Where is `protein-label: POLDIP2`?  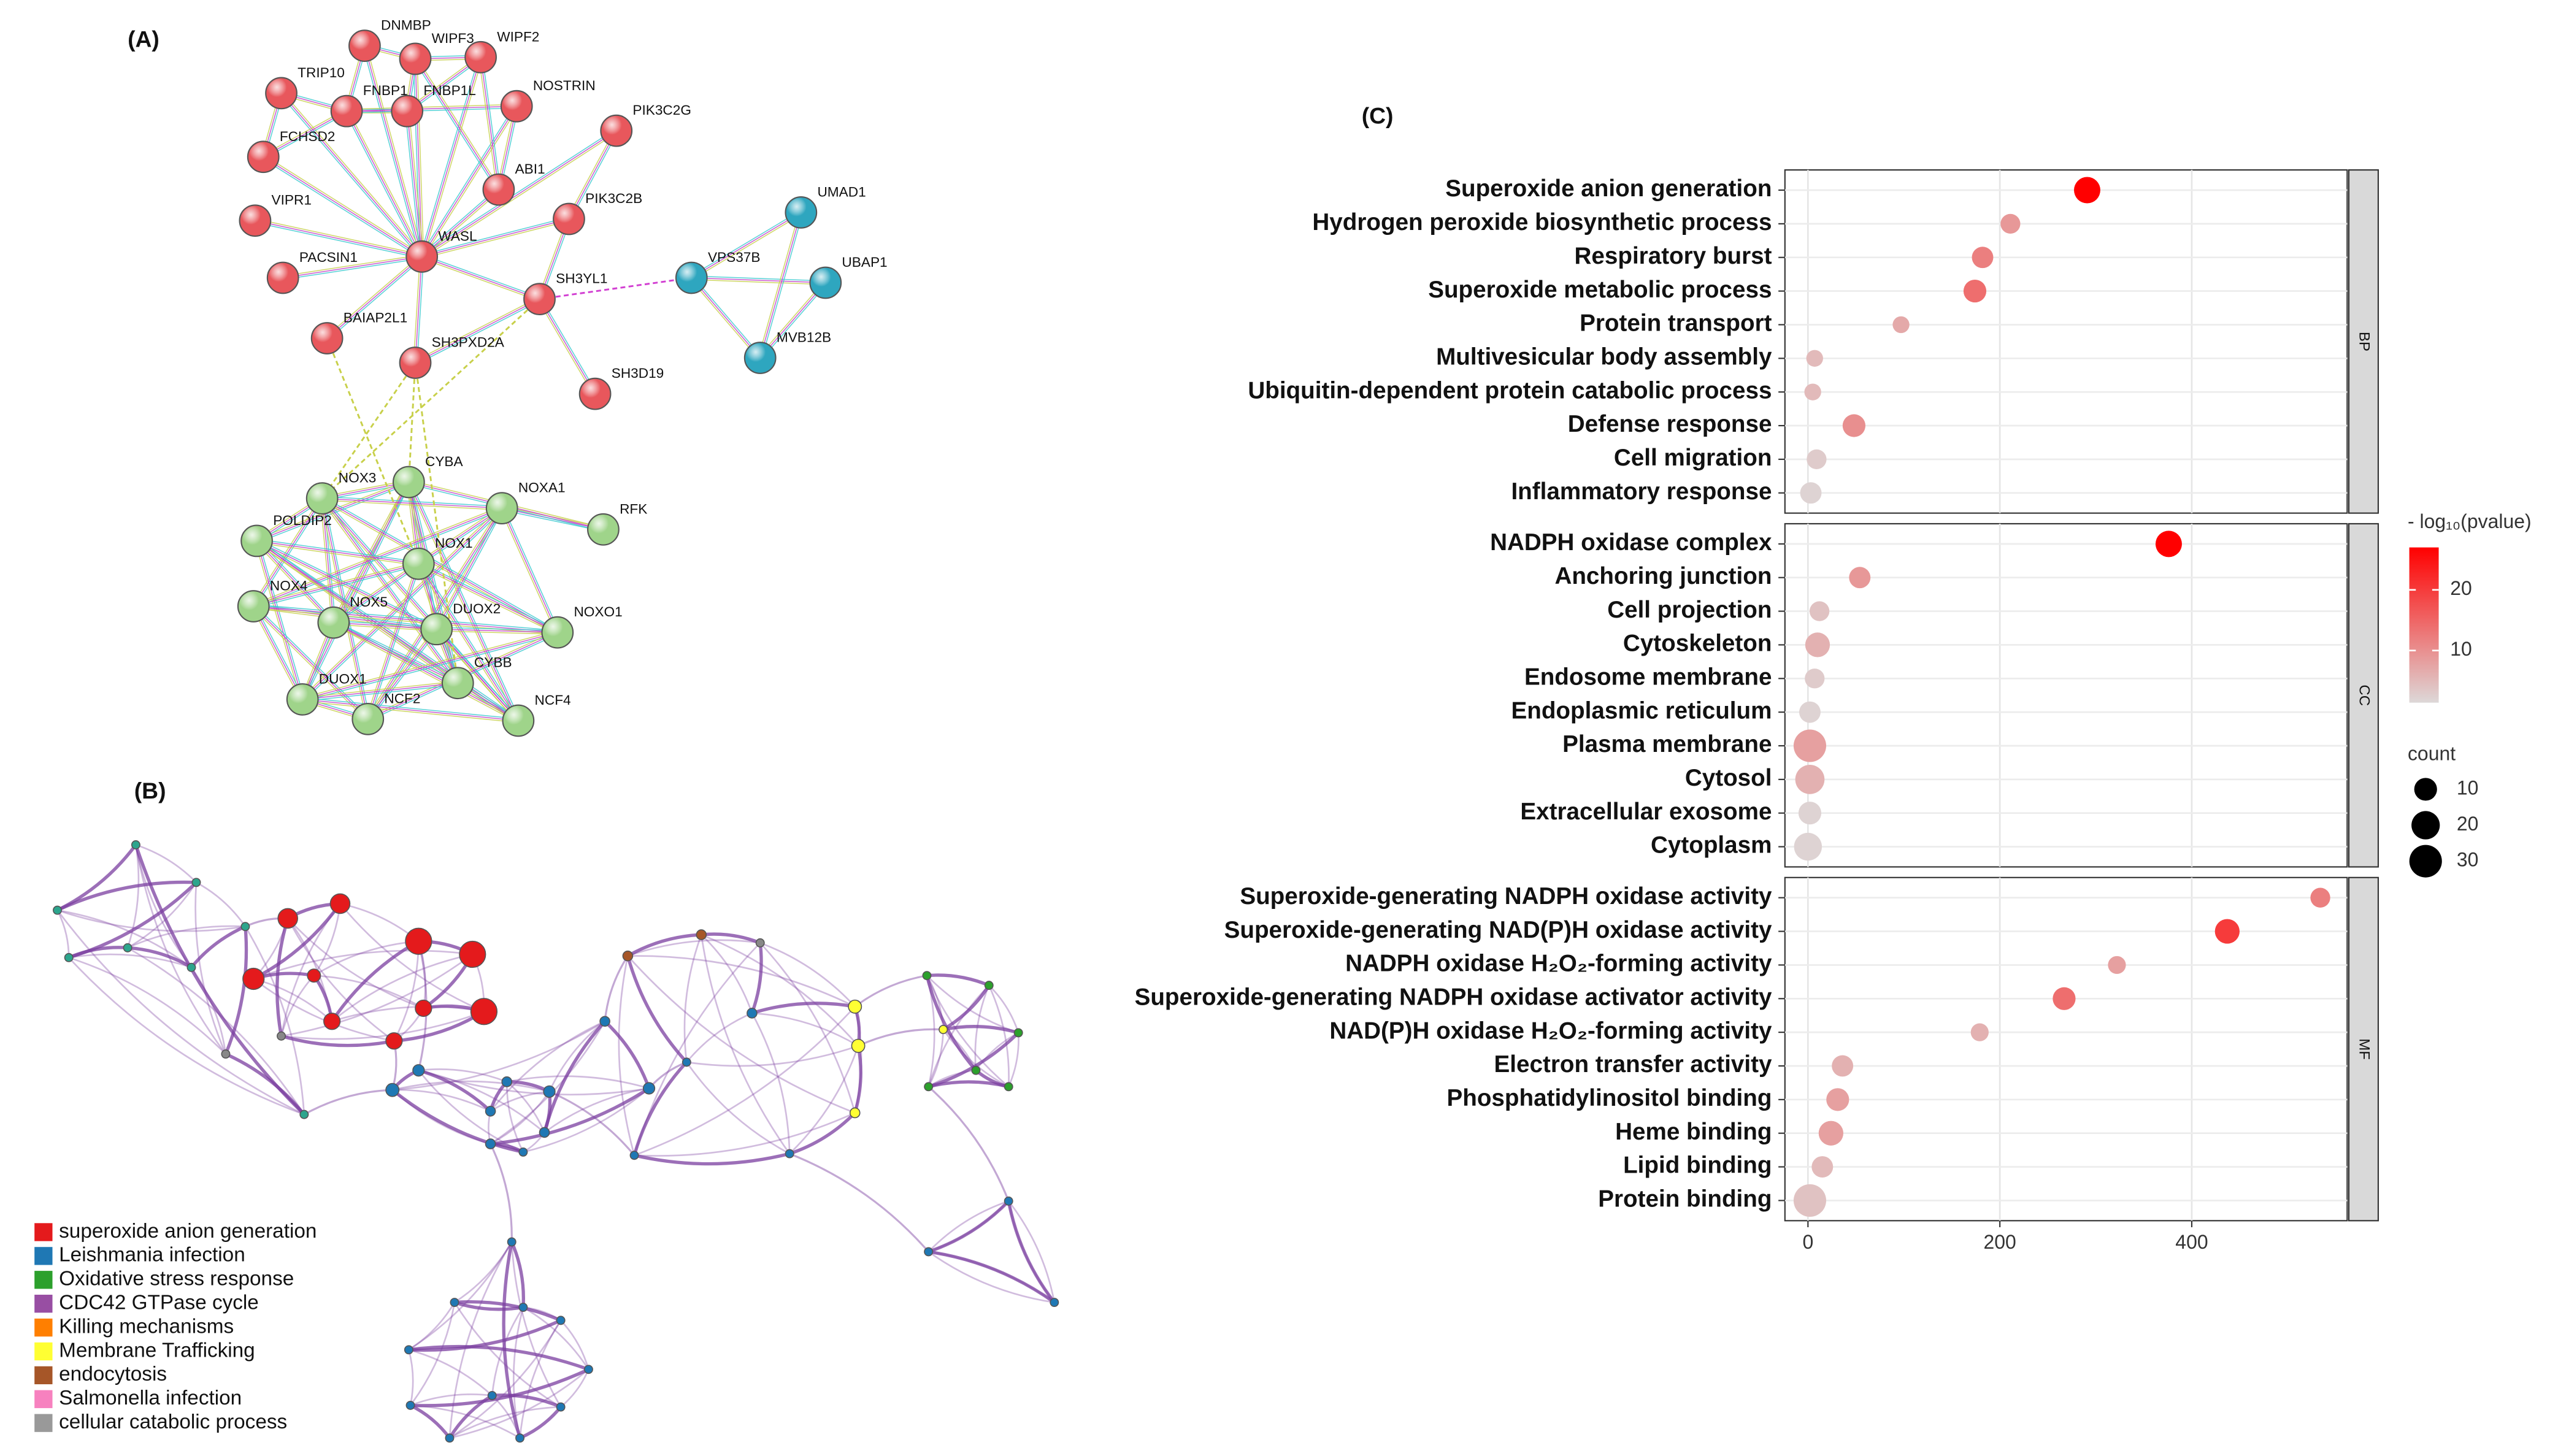 protein-label: POLDIP2 is located at coordinates (302, 520).